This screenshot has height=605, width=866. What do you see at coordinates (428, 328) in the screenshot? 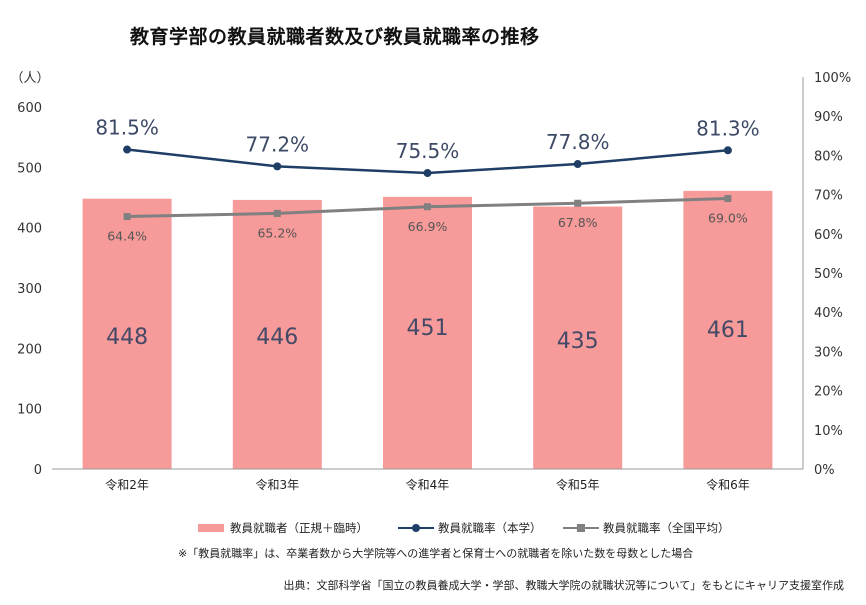
I see `bar-data-label: 451` at bounding box center [428, 328].